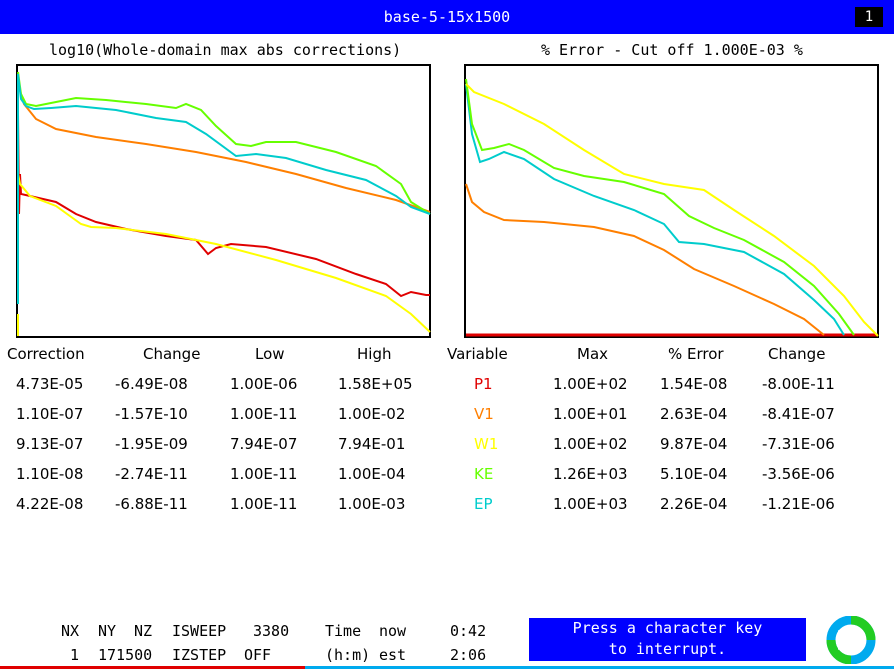  Describe the element at coordinates (375, 384) in the screenshot. I see `table-cell: 1.58E+05` at that location.